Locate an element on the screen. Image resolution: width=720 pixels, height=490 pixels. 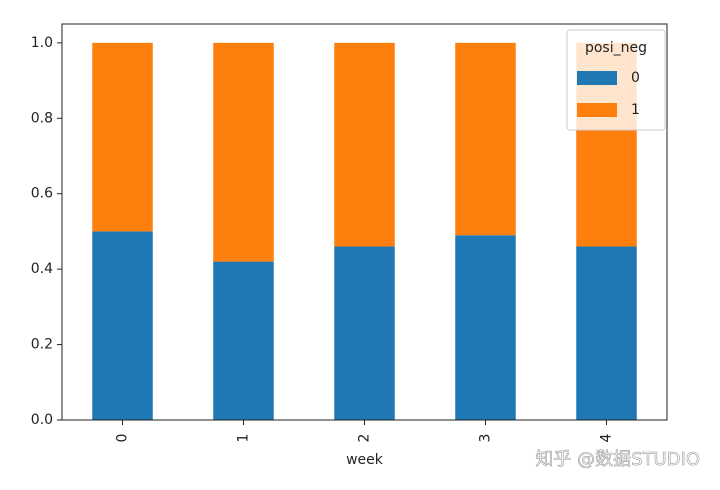
x-tick-label: 4 is located at coordinates (607, 437).